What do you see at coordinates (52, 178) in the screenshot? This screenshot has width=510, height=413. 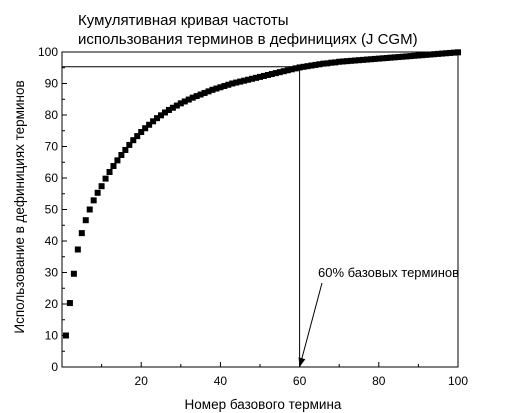 I see `y-tick-label: 60` at bounding box center [52, 178].